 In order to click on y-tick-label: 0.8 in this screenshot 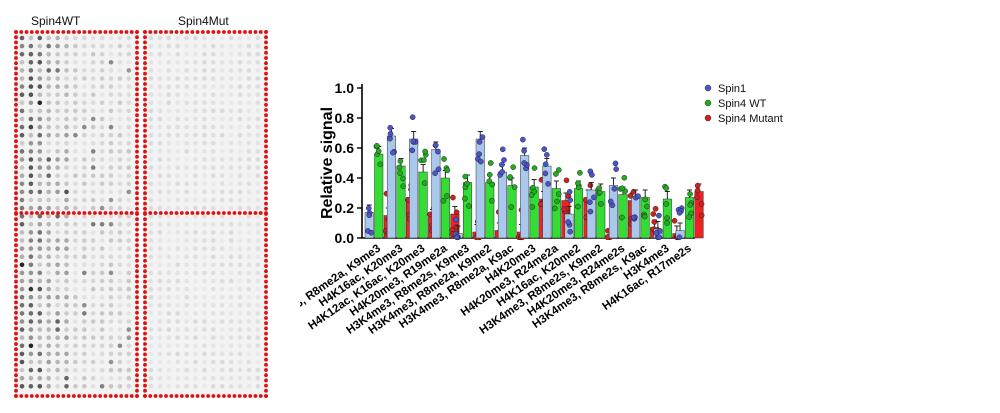, I will do `click(345, 118)`.